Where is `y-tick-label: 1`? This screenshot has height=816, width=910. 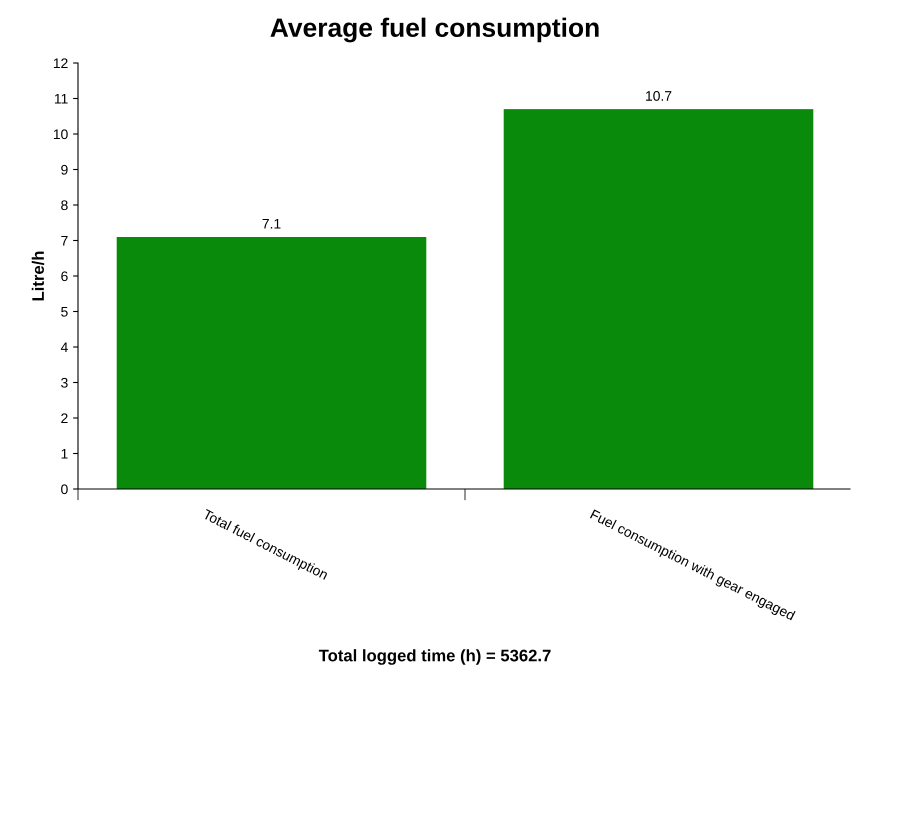
y-tick-label: 1 is located at coordinates (65, 453).